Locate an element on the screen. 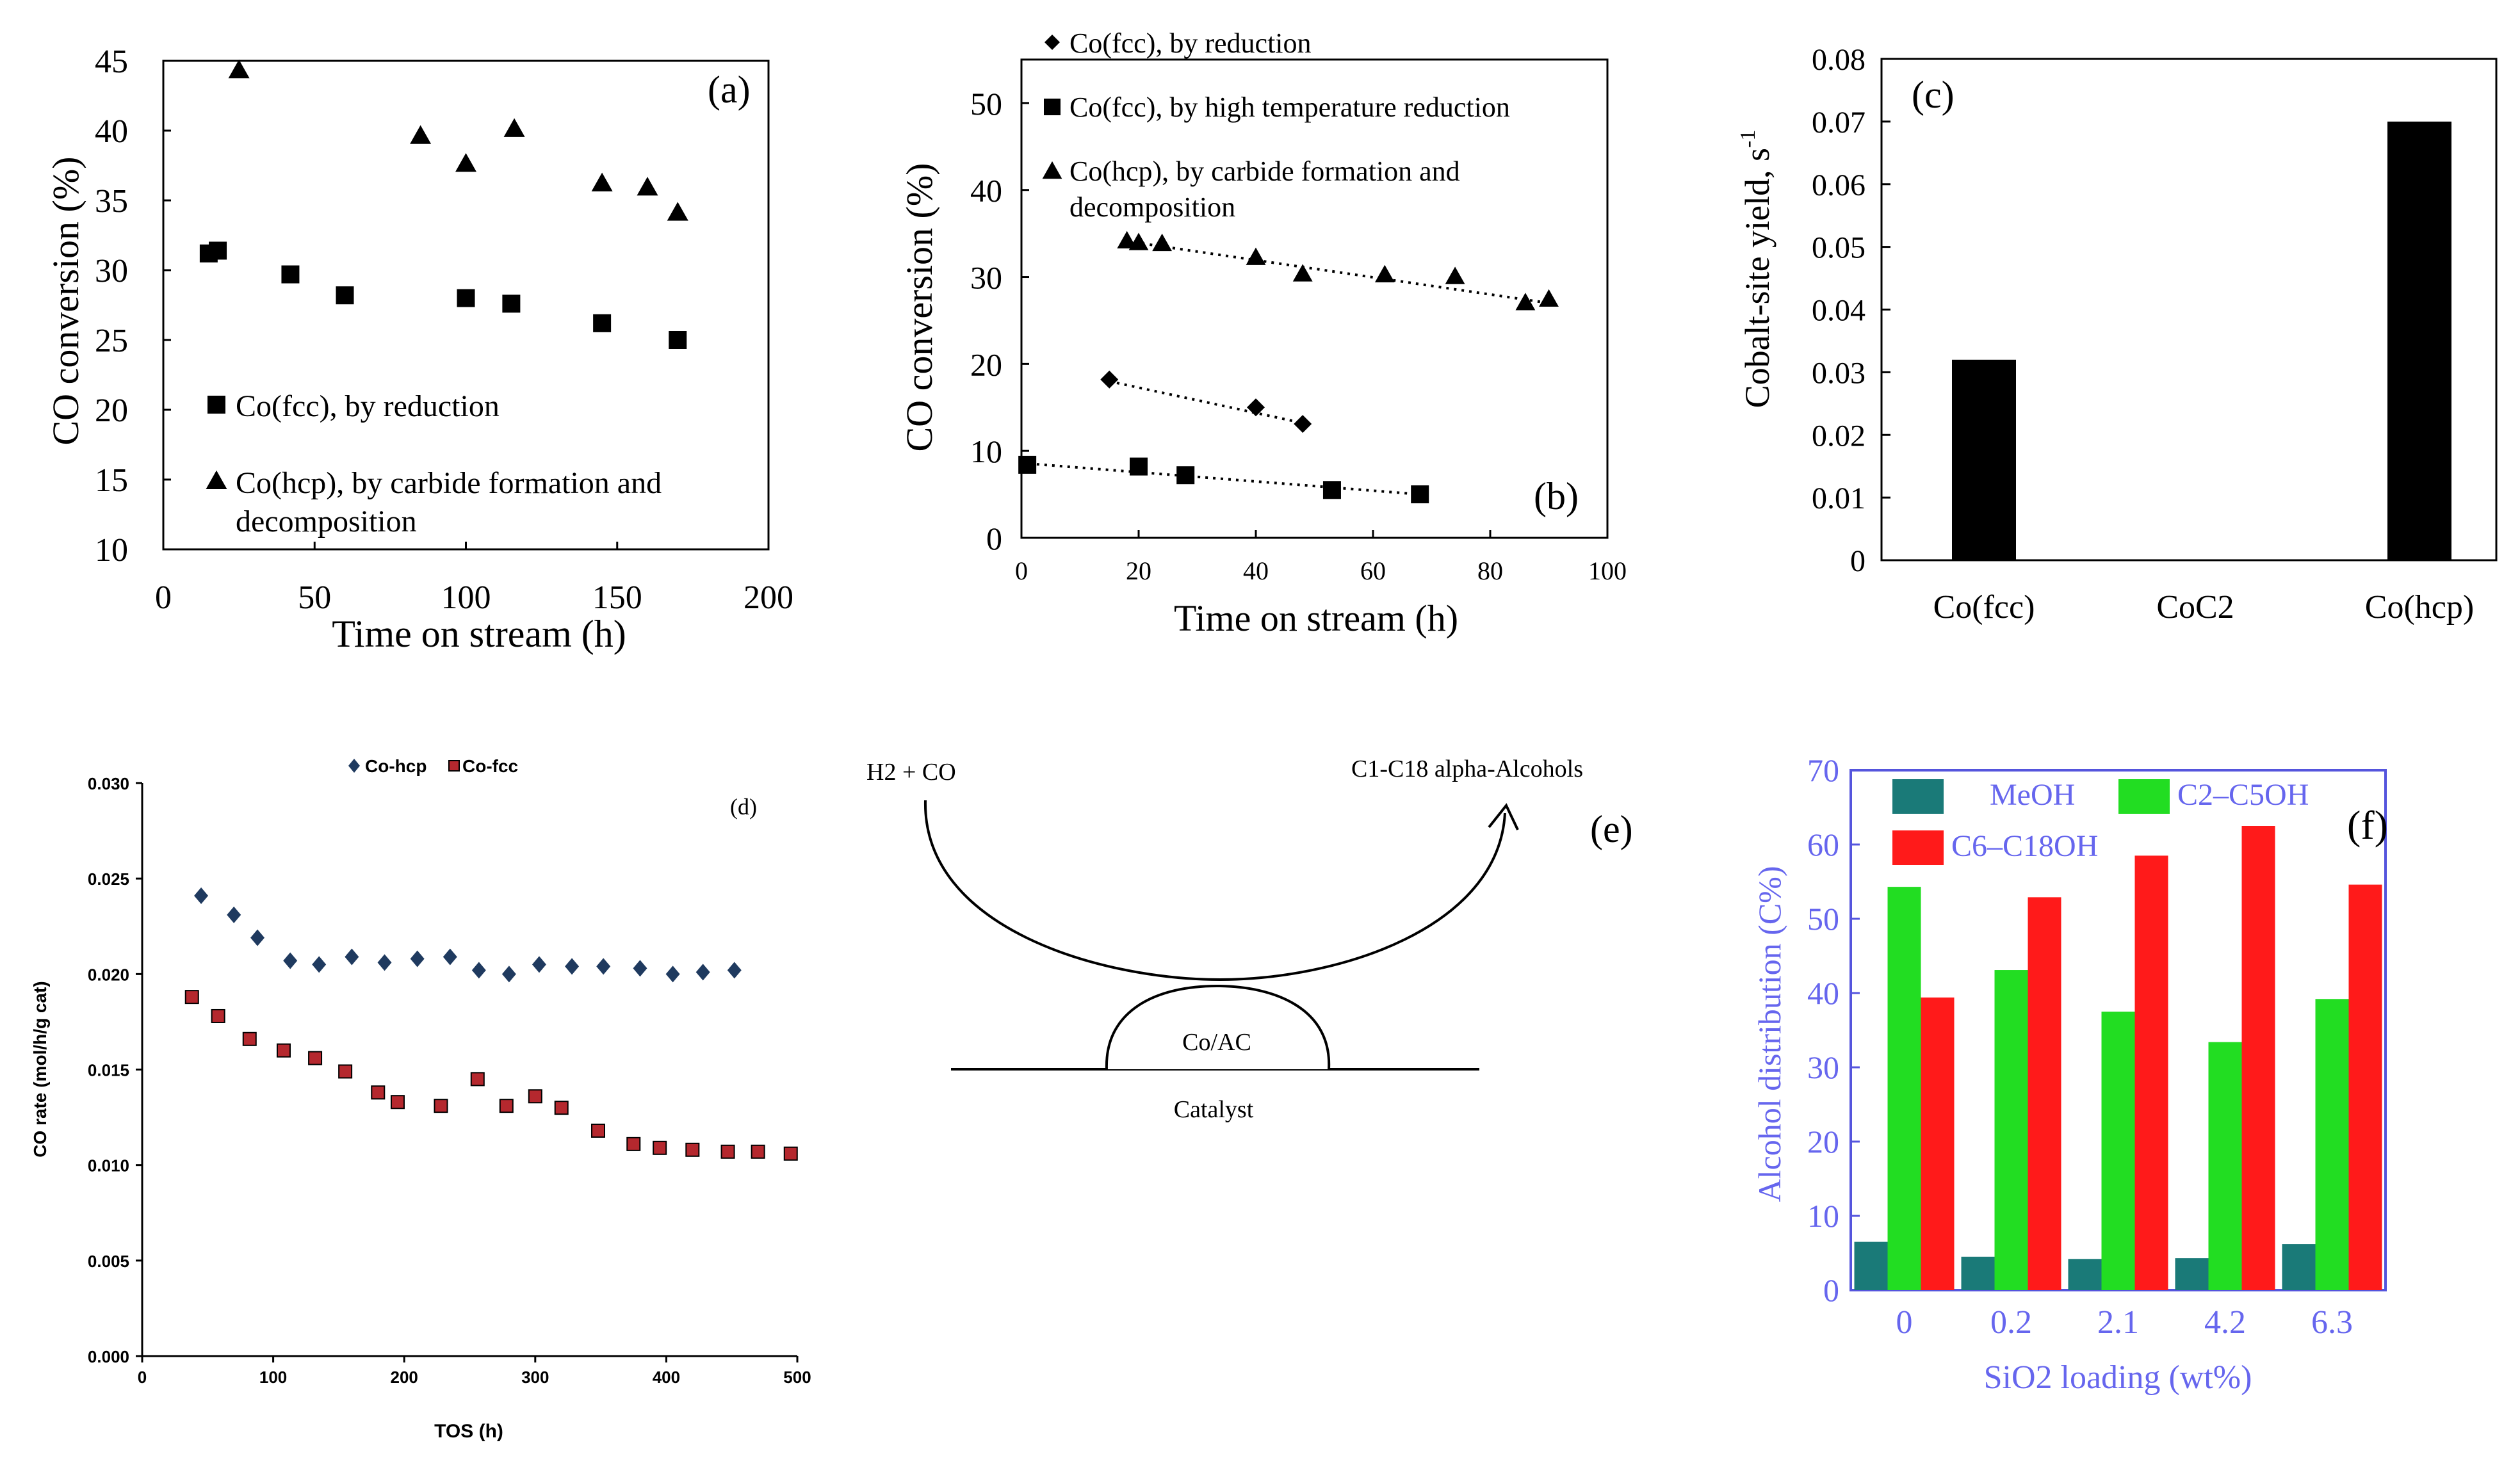 The image size is (2520, 1463). y-tick-label: 0.03 is located at coordinates (1839, 373).